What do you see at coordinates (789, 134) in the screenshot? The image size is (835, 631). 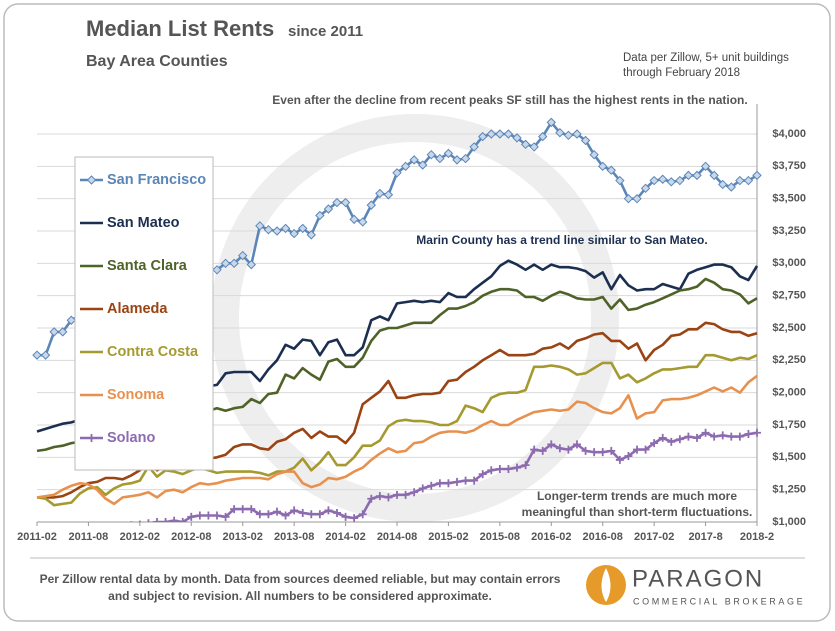 I see `y-tick-label: $4,000` at bounding box center [789, 134].